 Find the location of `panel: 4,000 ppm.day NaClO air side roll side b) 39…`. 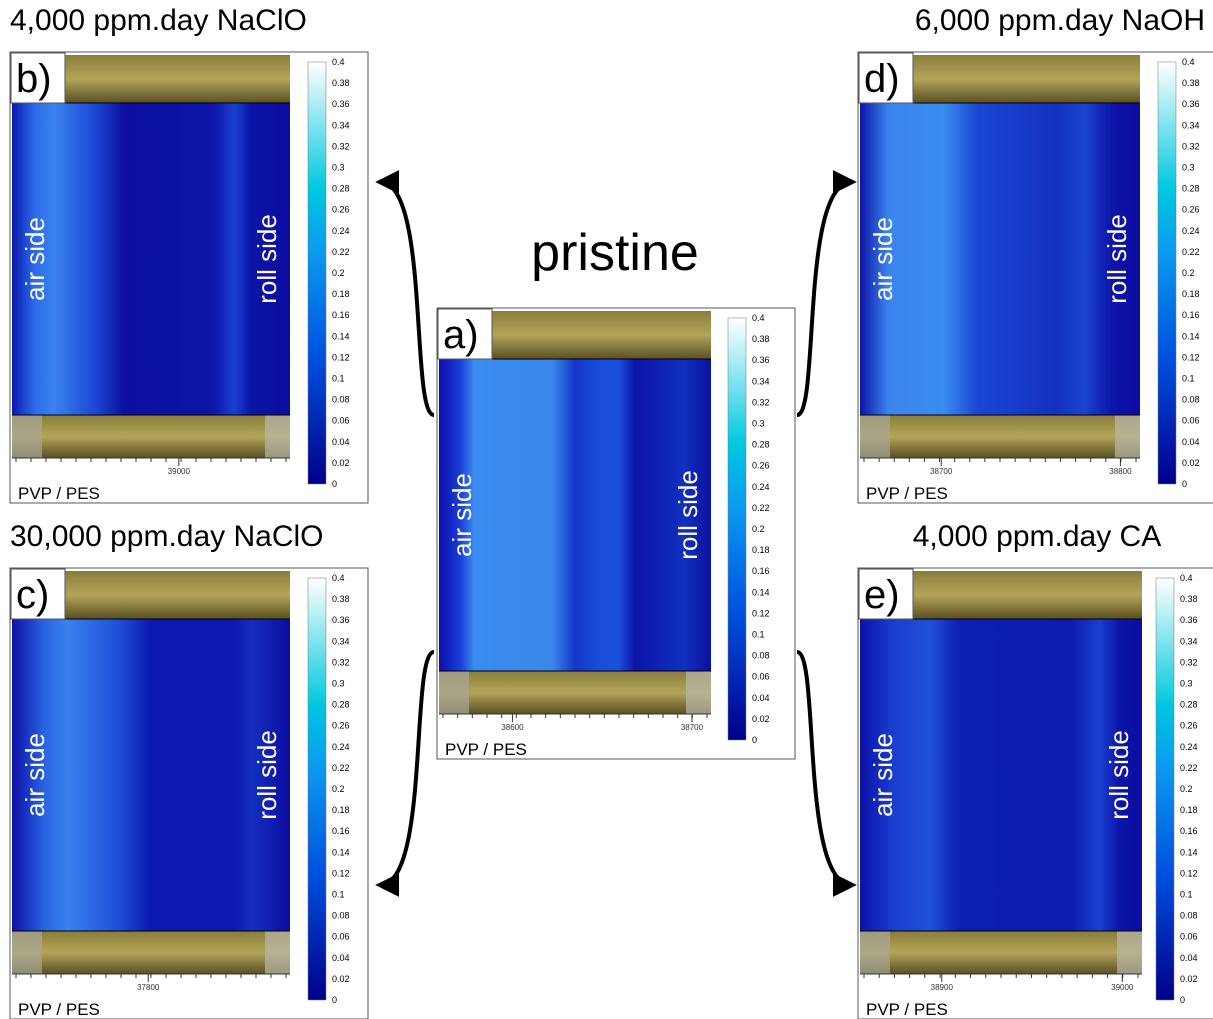

panel: 4,000 ppm.day NaClO air side roll side b) 39… is located at coordinates (189, 254).